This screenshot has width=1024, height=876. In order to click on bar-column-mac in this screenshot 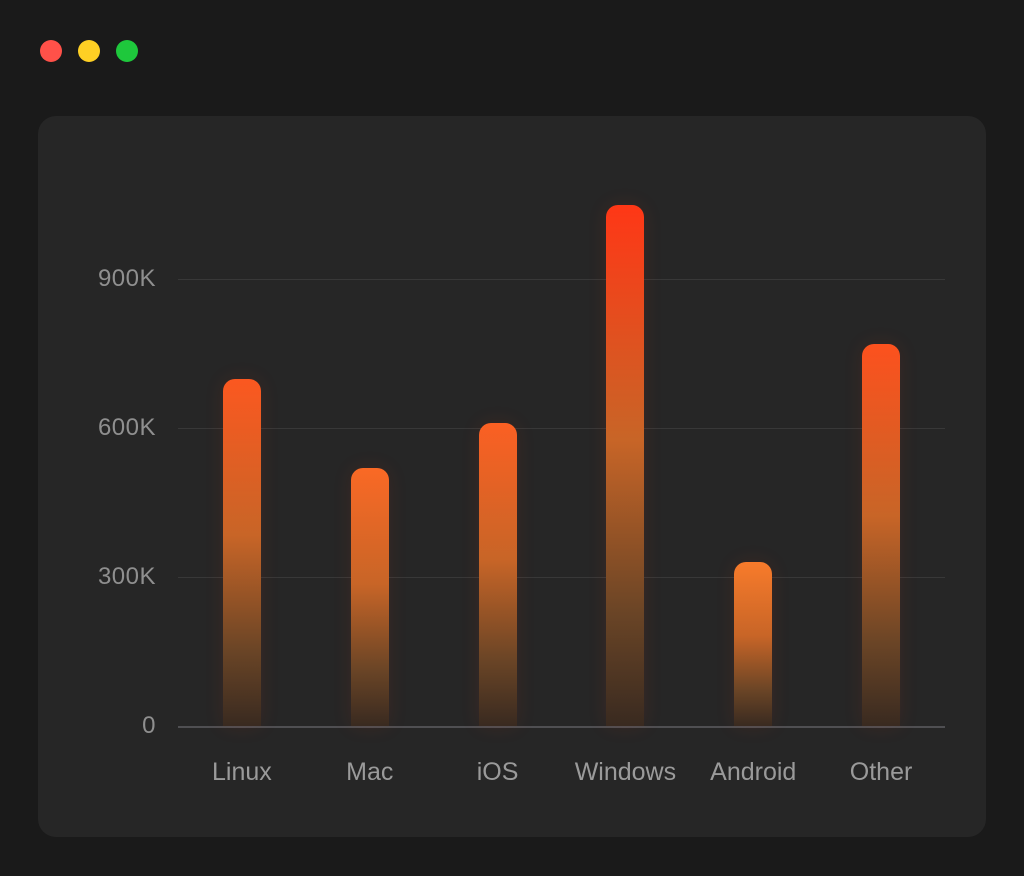, I will do `click(370, 453)`.